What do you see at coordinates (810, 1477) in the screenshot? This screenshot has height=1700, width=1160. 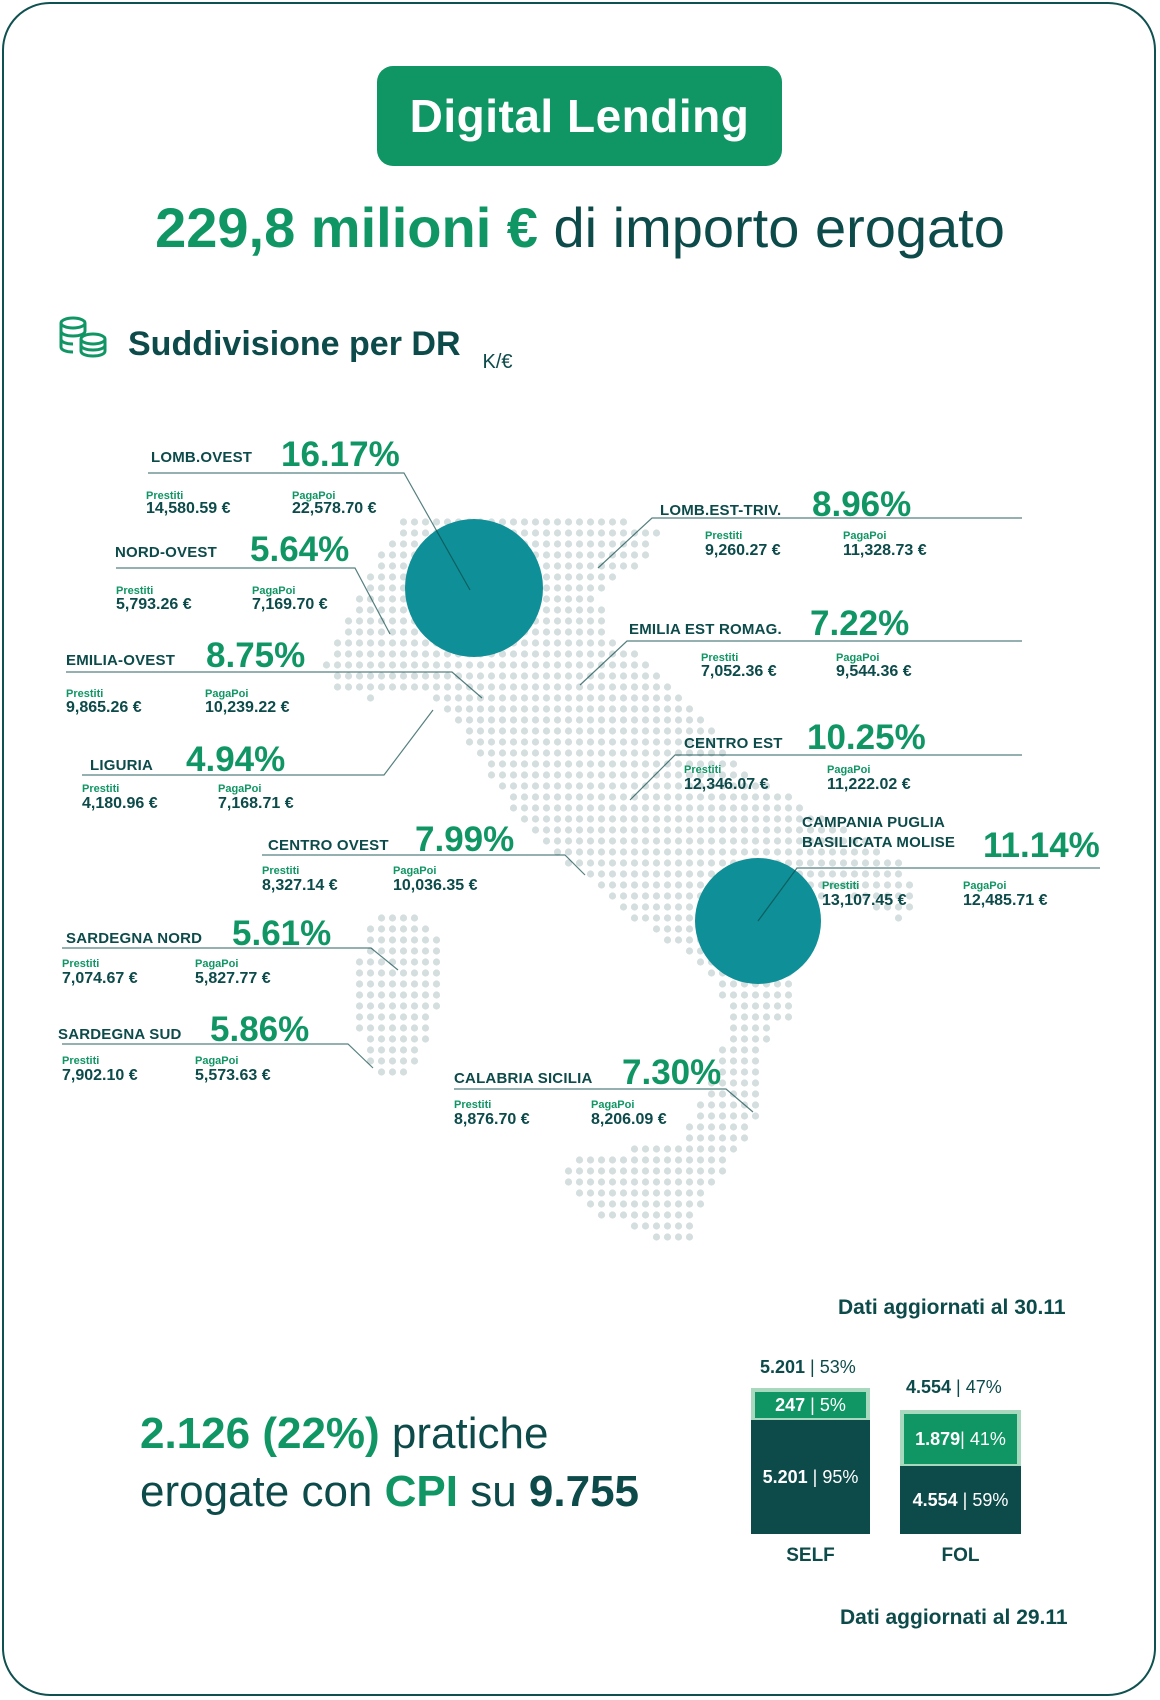 I see `bar-self-rest-segment: 5.201 | 95%` at bounding box center [810, 1477].